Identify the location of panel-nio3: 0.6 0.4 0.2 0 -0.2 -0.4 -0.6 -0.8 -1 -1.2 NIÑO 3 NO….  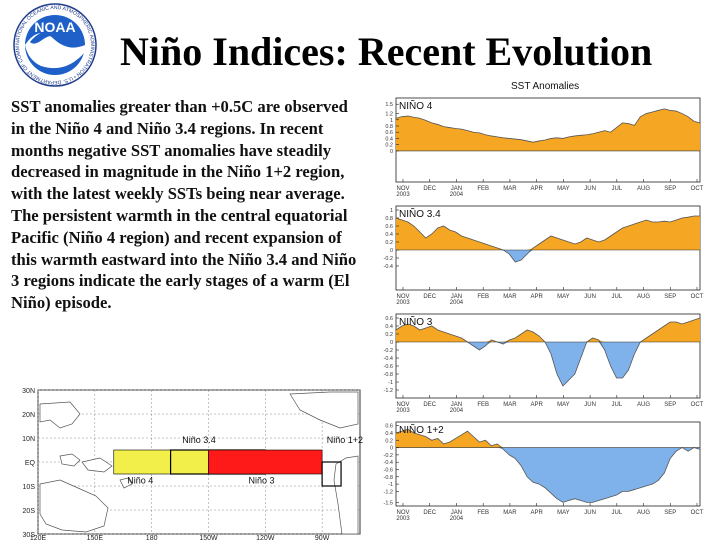
(544, 363).